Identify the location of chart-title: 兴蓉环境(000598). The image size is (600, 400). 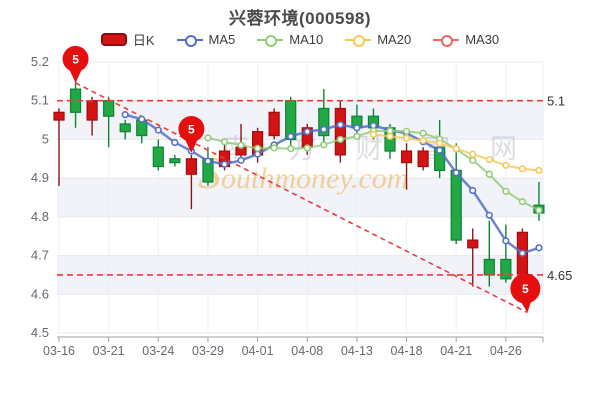
(300, 18).